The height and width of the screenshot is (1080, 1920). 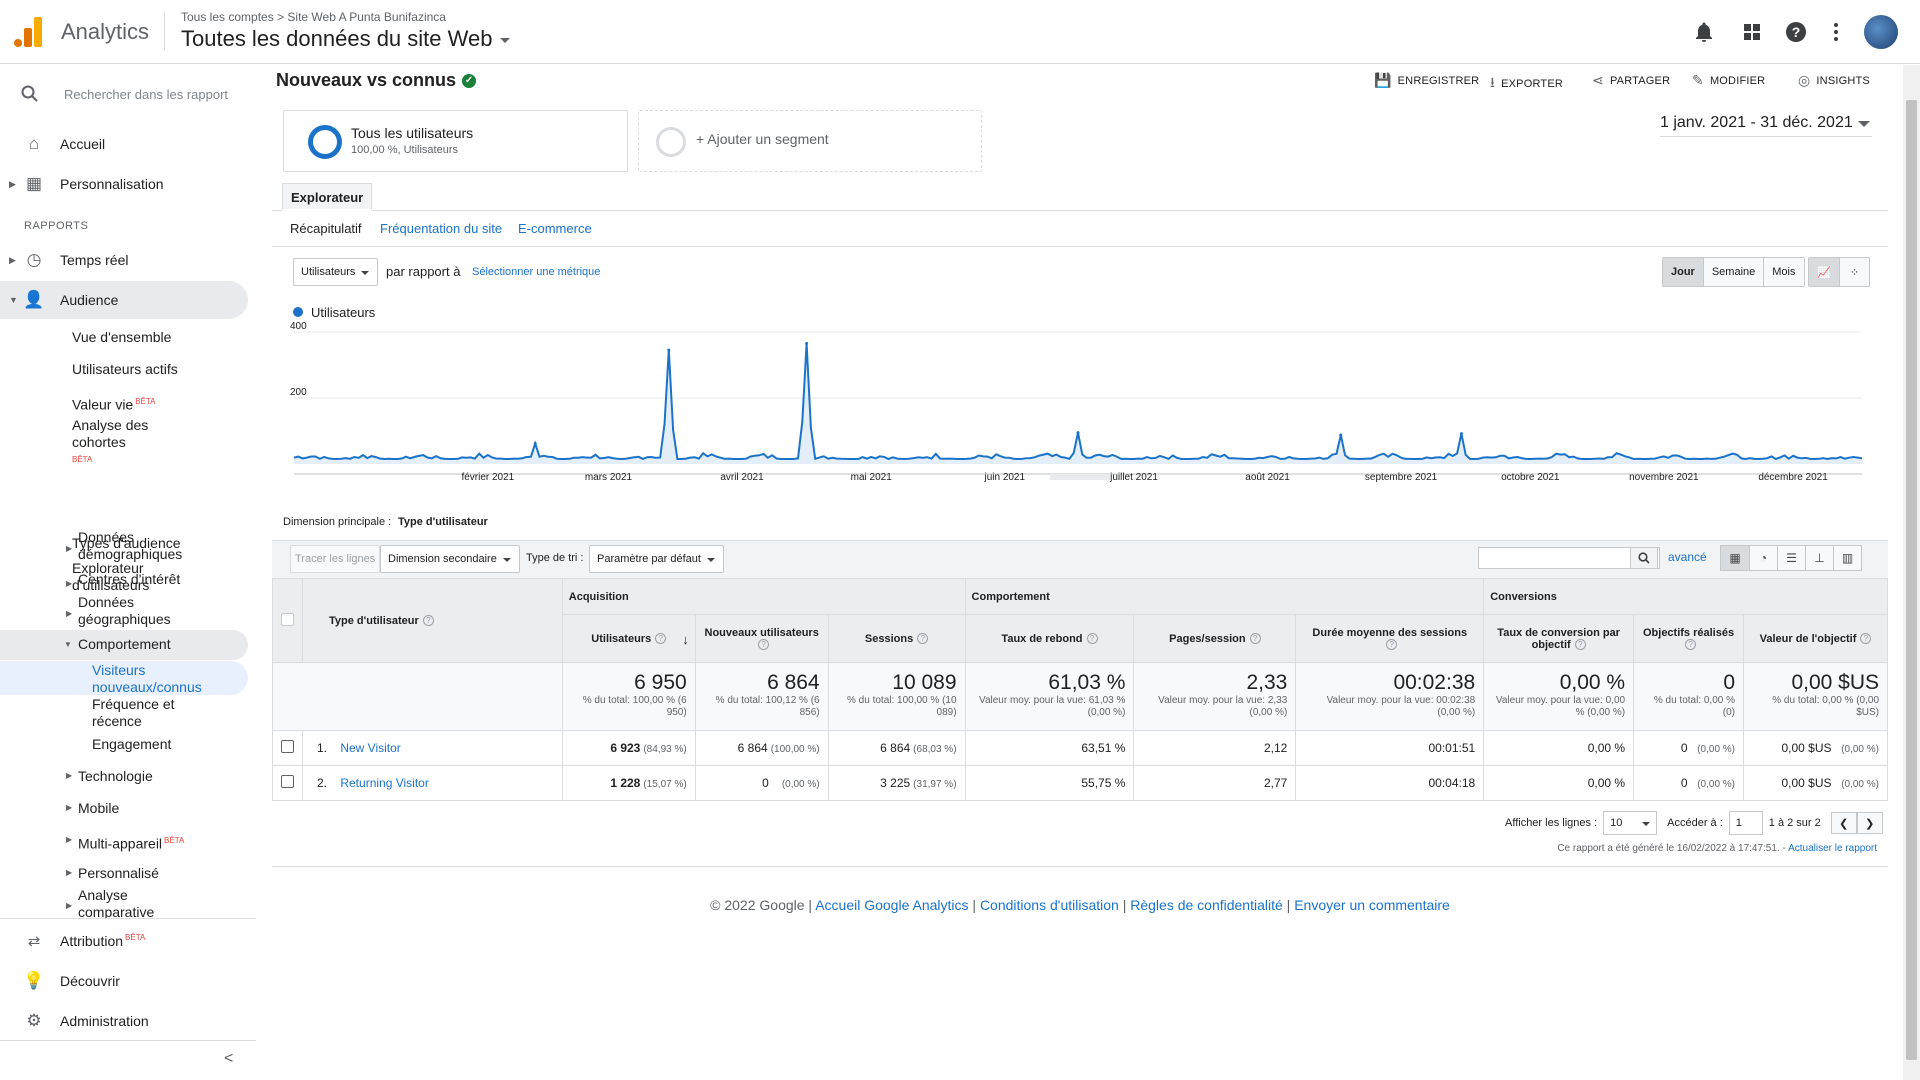 I want to click on breadcrumb-account: Tous les comptes, so click(x=227, y=17).